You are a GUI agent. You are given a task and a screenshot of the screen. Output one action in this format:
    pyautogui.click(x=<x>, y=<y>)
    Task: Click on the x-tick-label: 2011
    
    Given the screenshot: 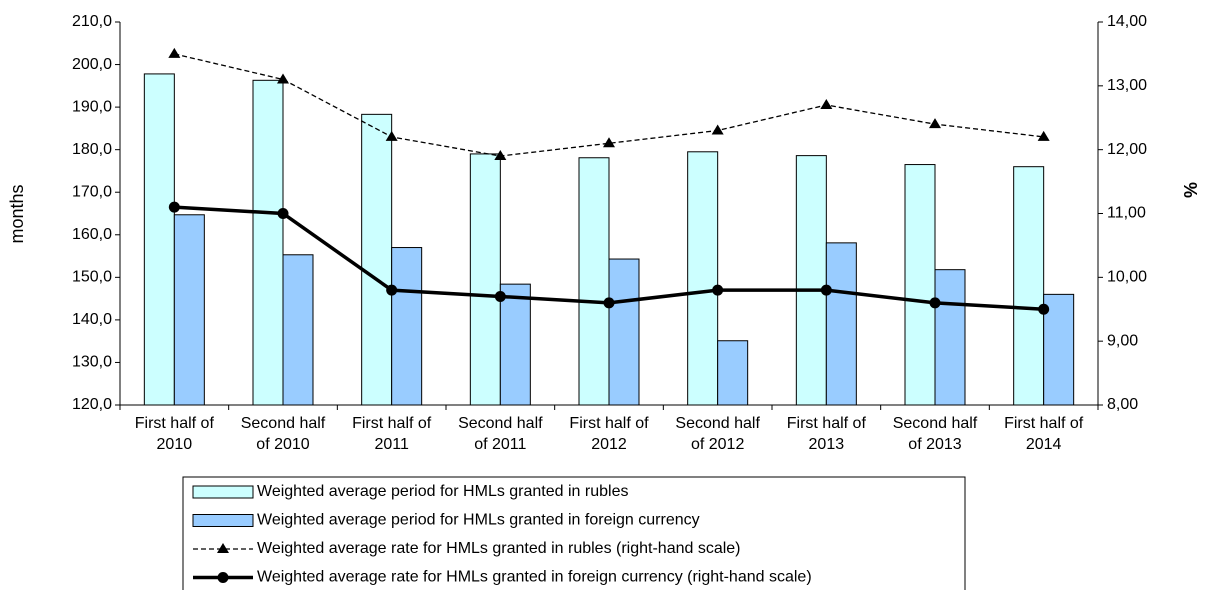 What is the action you would take?
    pyautogui.click(x=391, y=444)
    